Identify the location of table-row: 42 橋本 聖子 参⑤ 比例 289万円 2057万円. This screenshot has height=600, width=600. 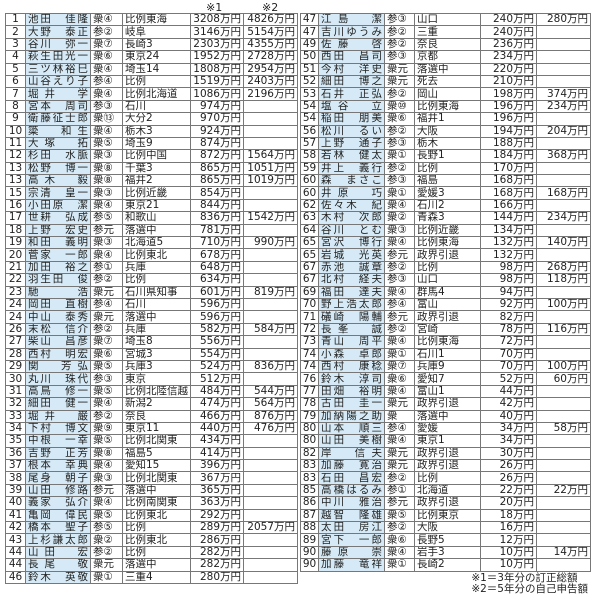
(151, 527).